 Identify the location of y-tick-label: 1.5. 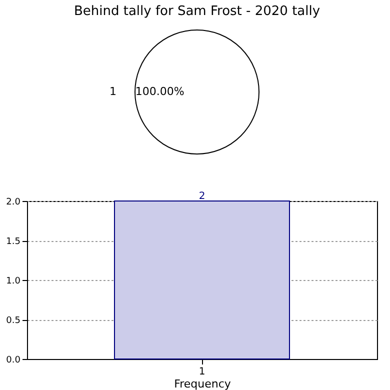
(13, 242).